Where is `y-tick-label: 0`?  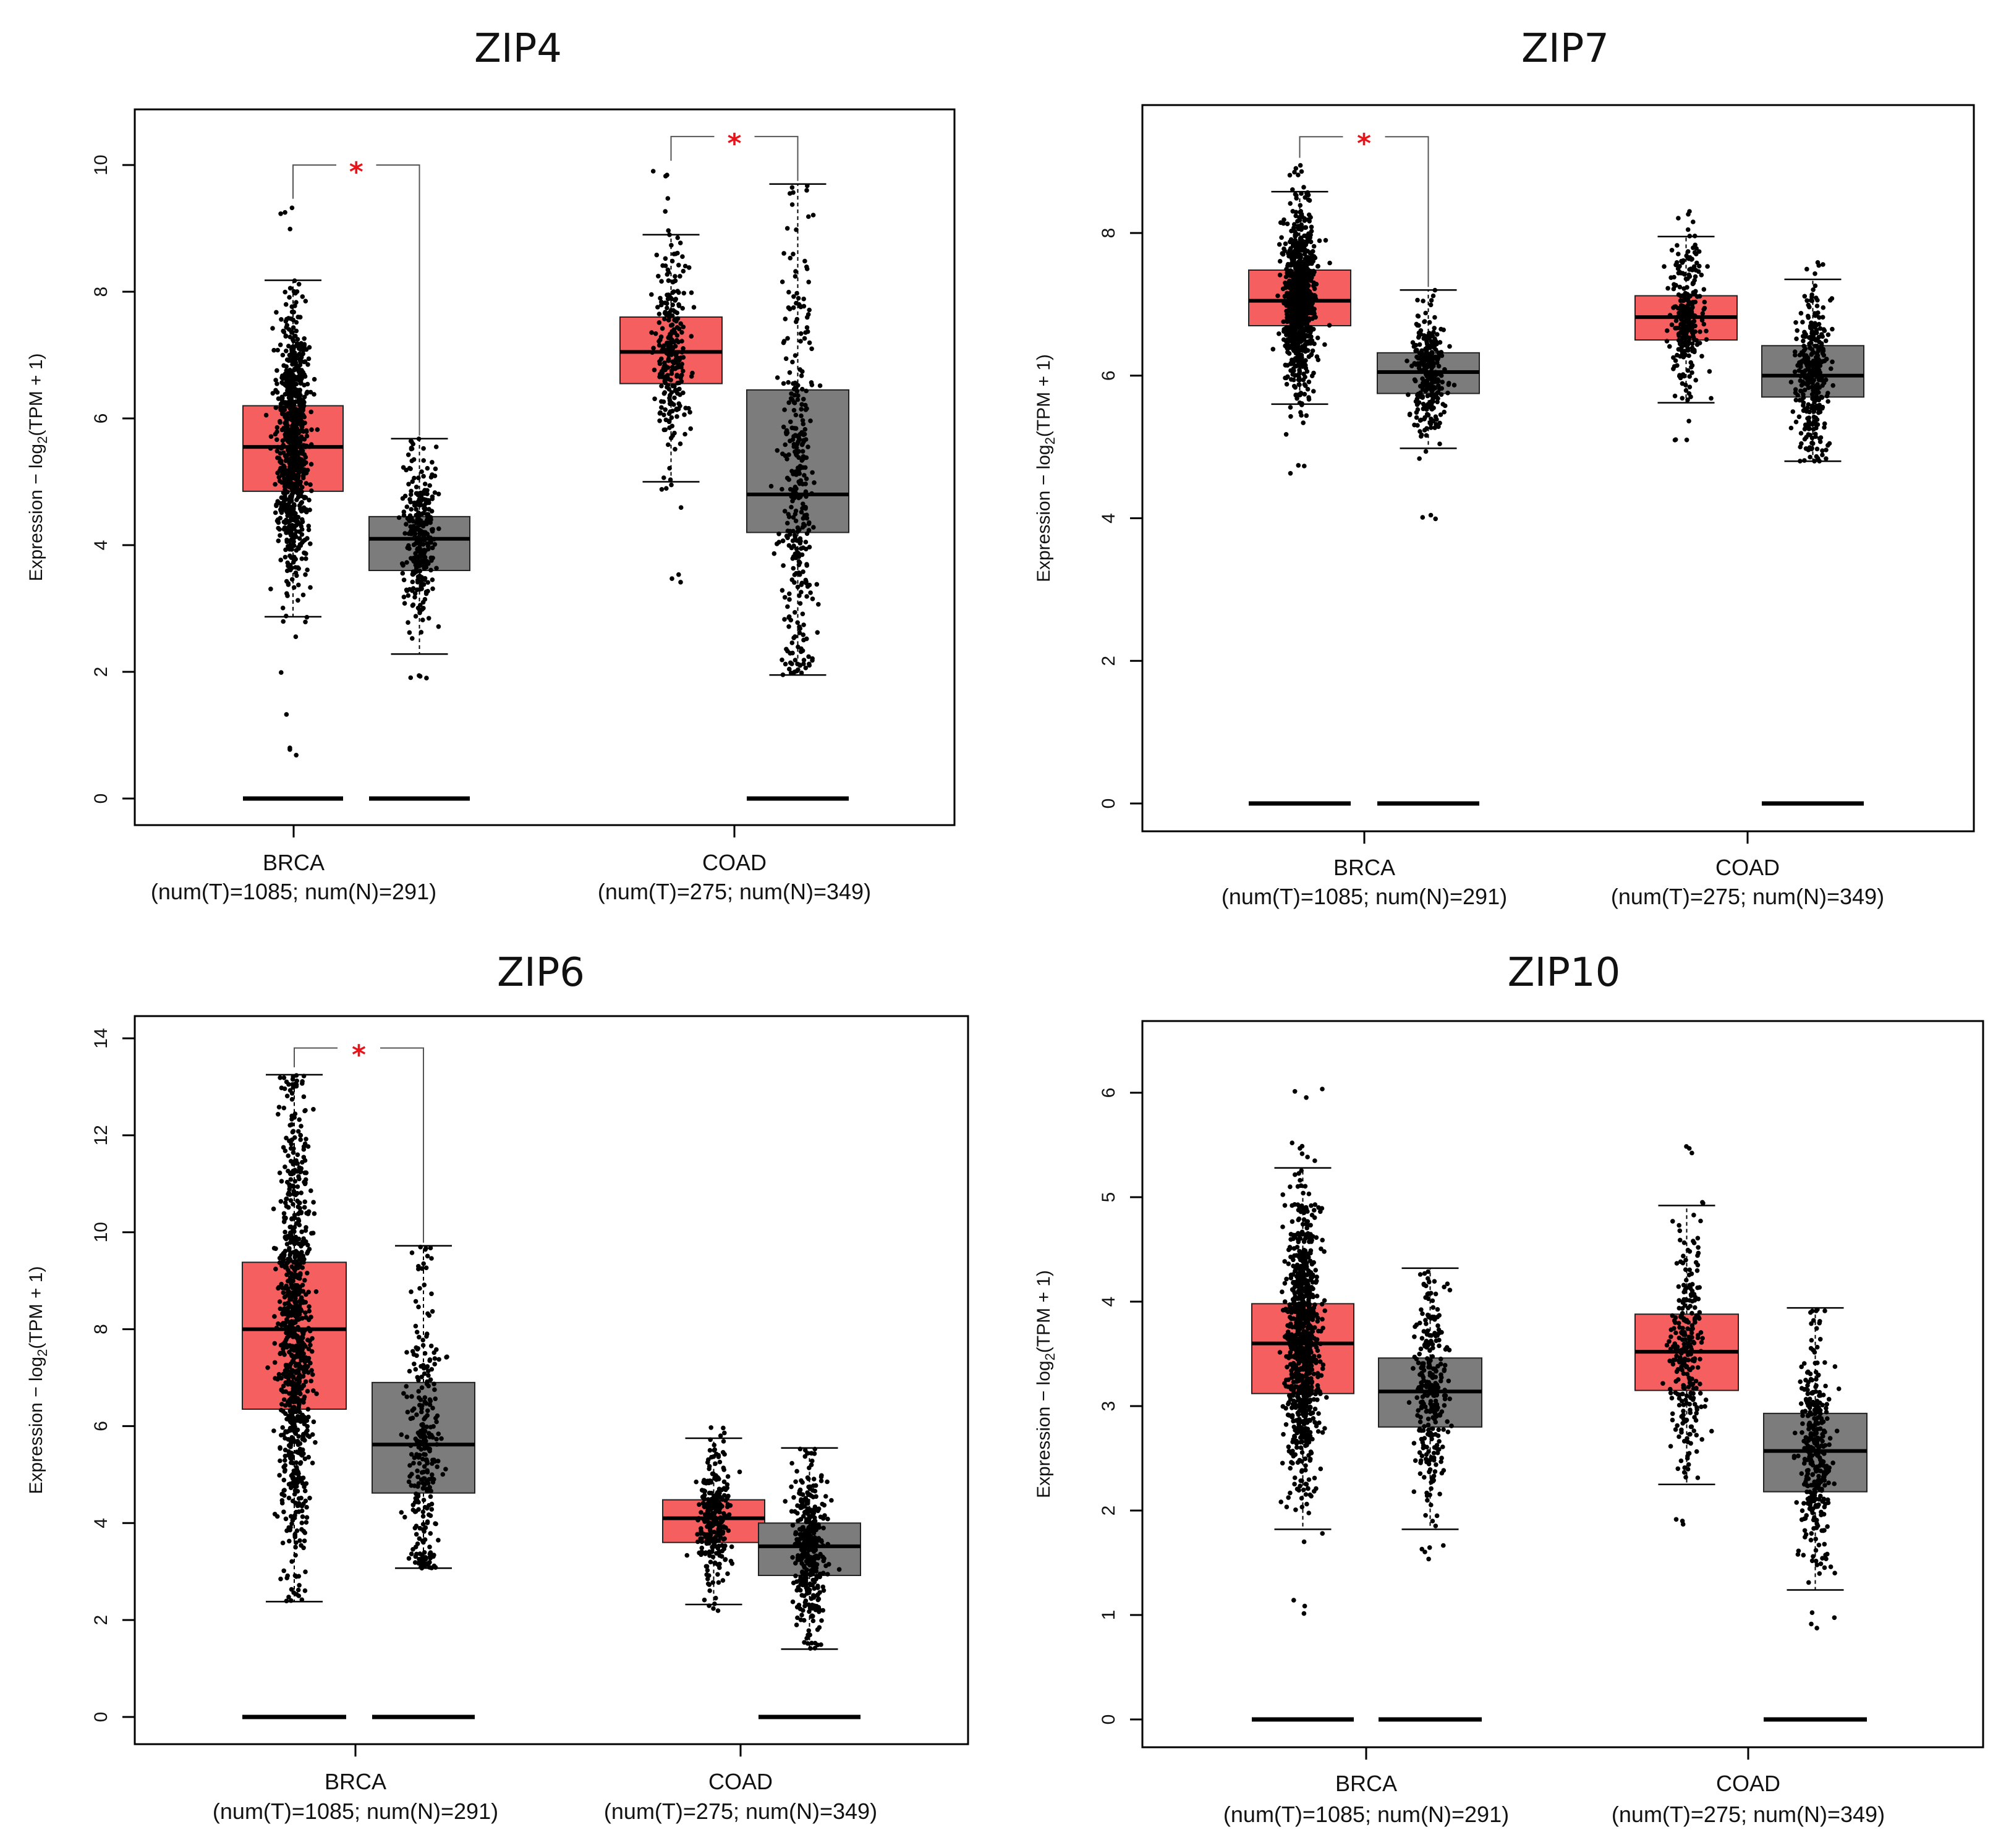 y-tick-label: 0 is located at coordinates (101, 799).